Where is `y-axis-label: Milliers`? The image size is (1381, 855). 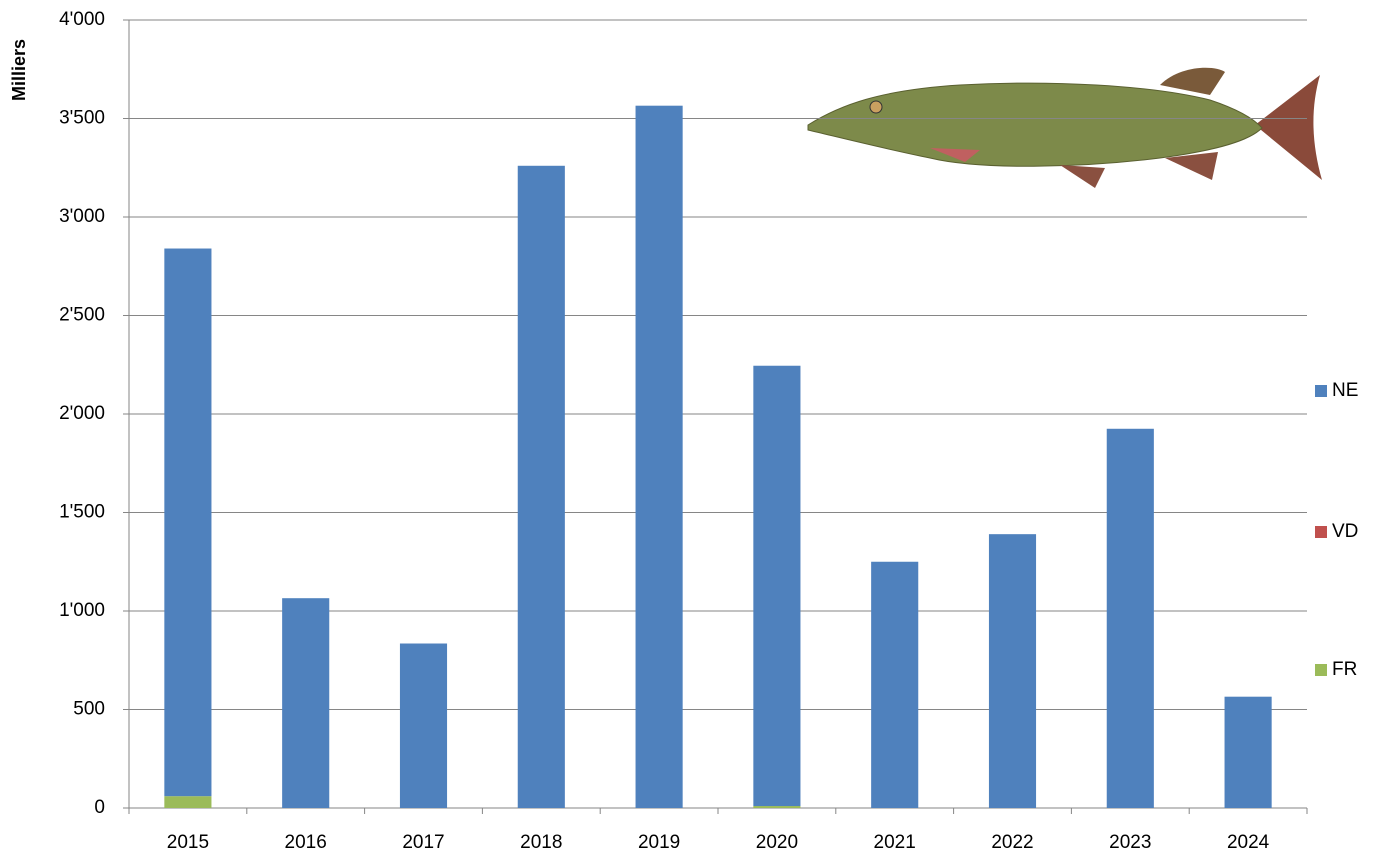
y-axis-label: Milliers is located at coordinates (19, 70).